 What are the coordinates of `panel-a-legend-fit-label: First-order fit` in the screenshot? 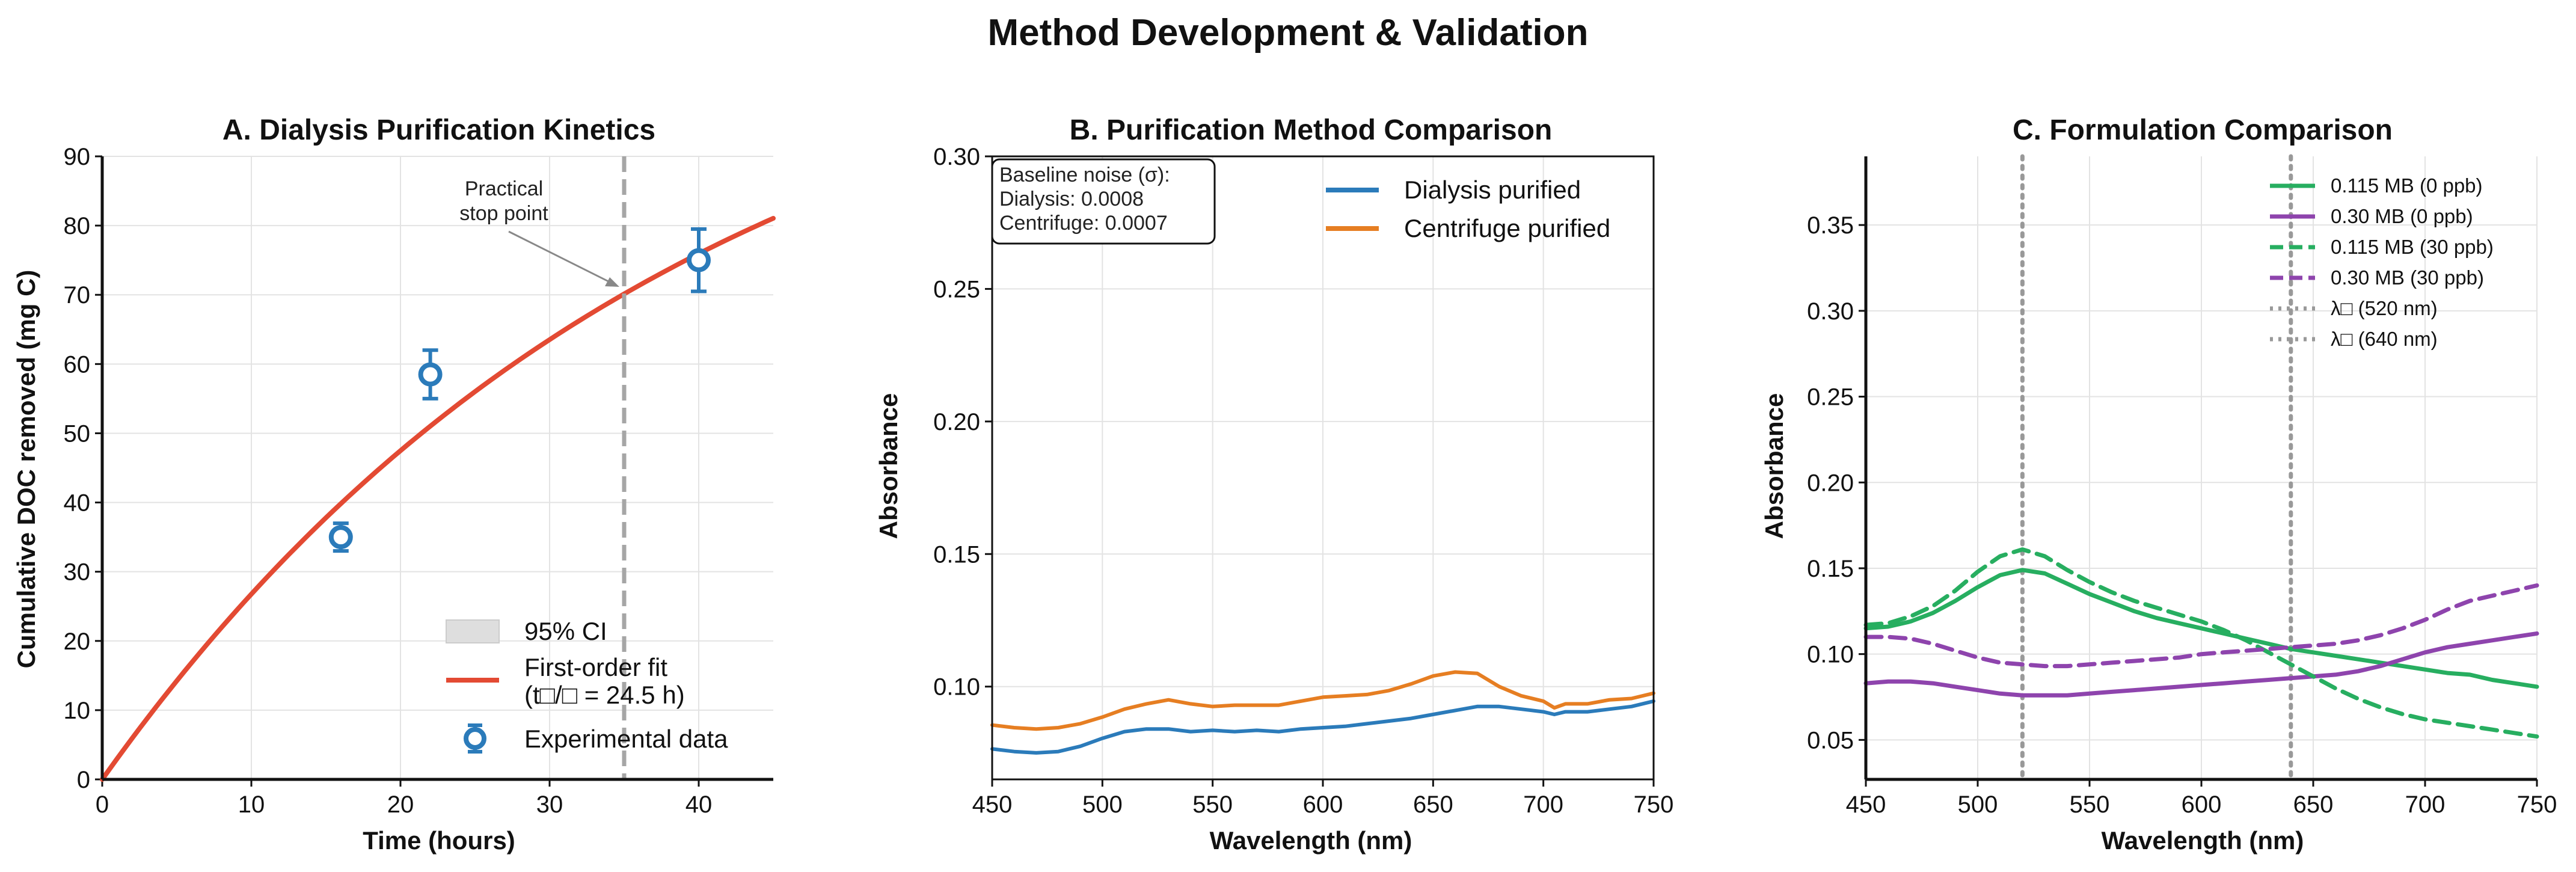 It's located at (595, 667).